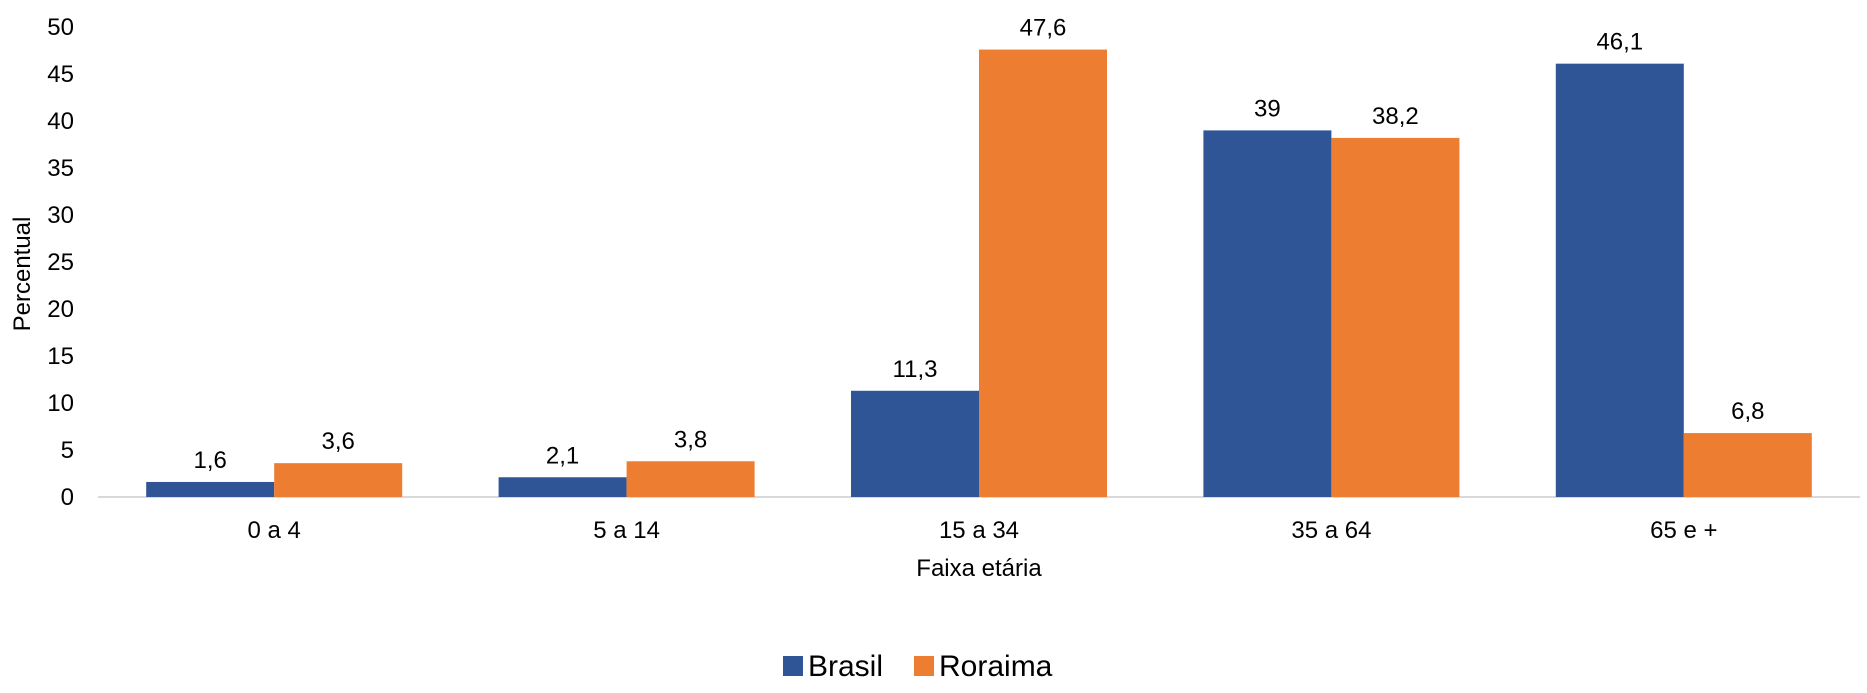 This screenshot has width=1867, height=693. I want to click on y-tick-label: 10, so click(60, 403).